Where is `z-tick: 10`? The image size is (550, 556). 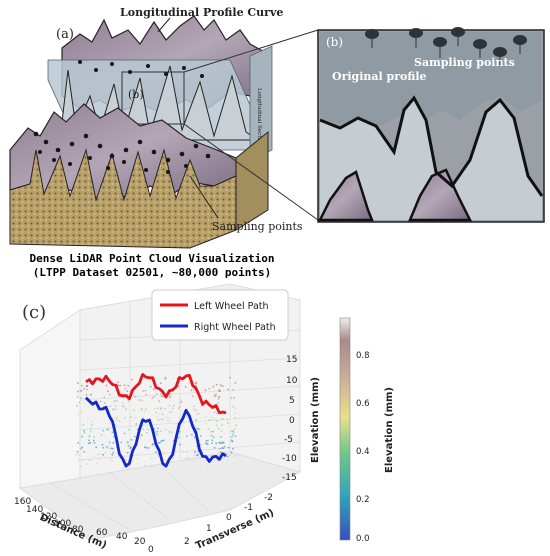 z-tick: 10 is located at coordinates (292, 381).